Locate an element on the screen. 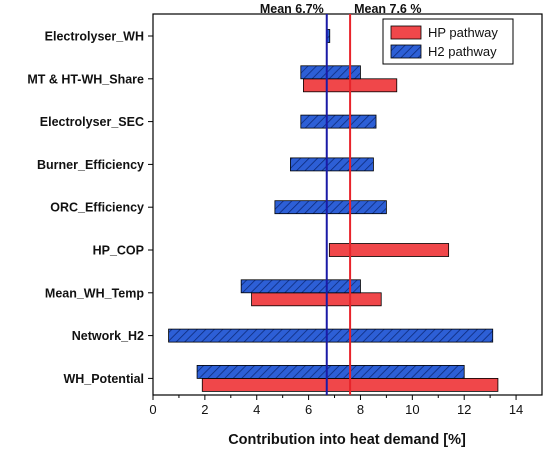 Image resolution: width=550 pixels, height=454 pixels. category-label: Mean_WH_Temp is located at coordinates (94, 293).